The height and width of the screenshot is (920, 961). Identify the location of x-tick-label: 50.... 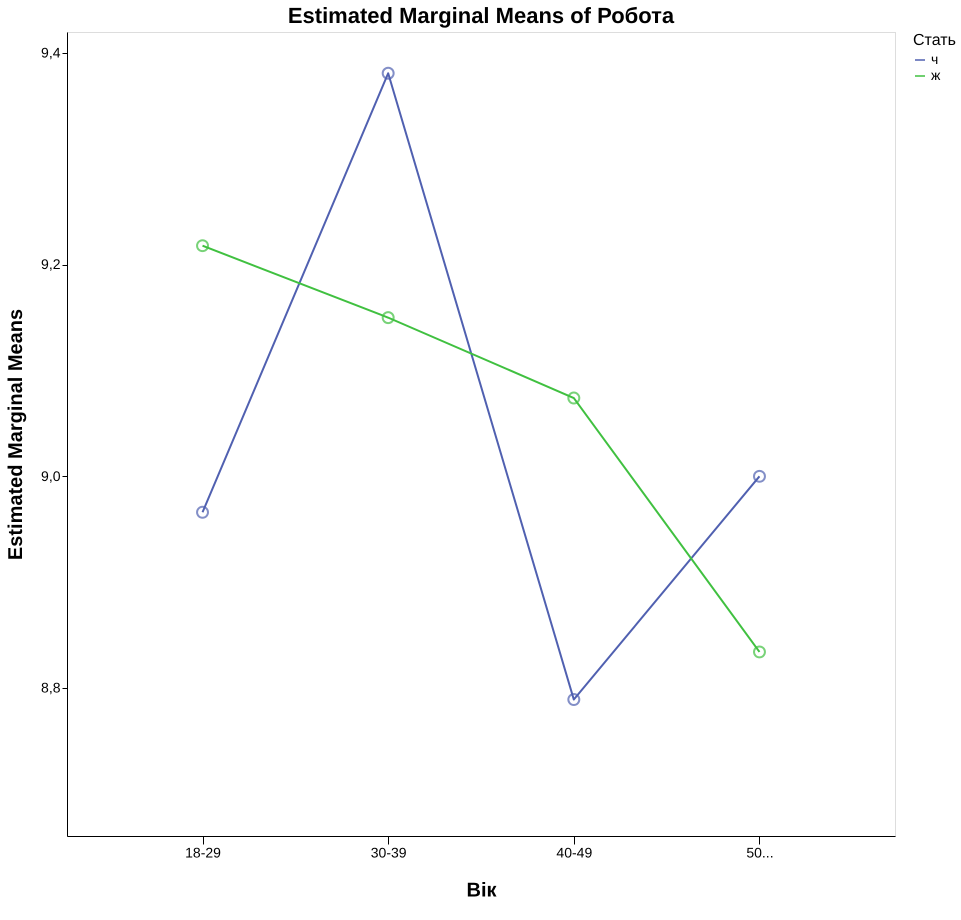
(760, 852).